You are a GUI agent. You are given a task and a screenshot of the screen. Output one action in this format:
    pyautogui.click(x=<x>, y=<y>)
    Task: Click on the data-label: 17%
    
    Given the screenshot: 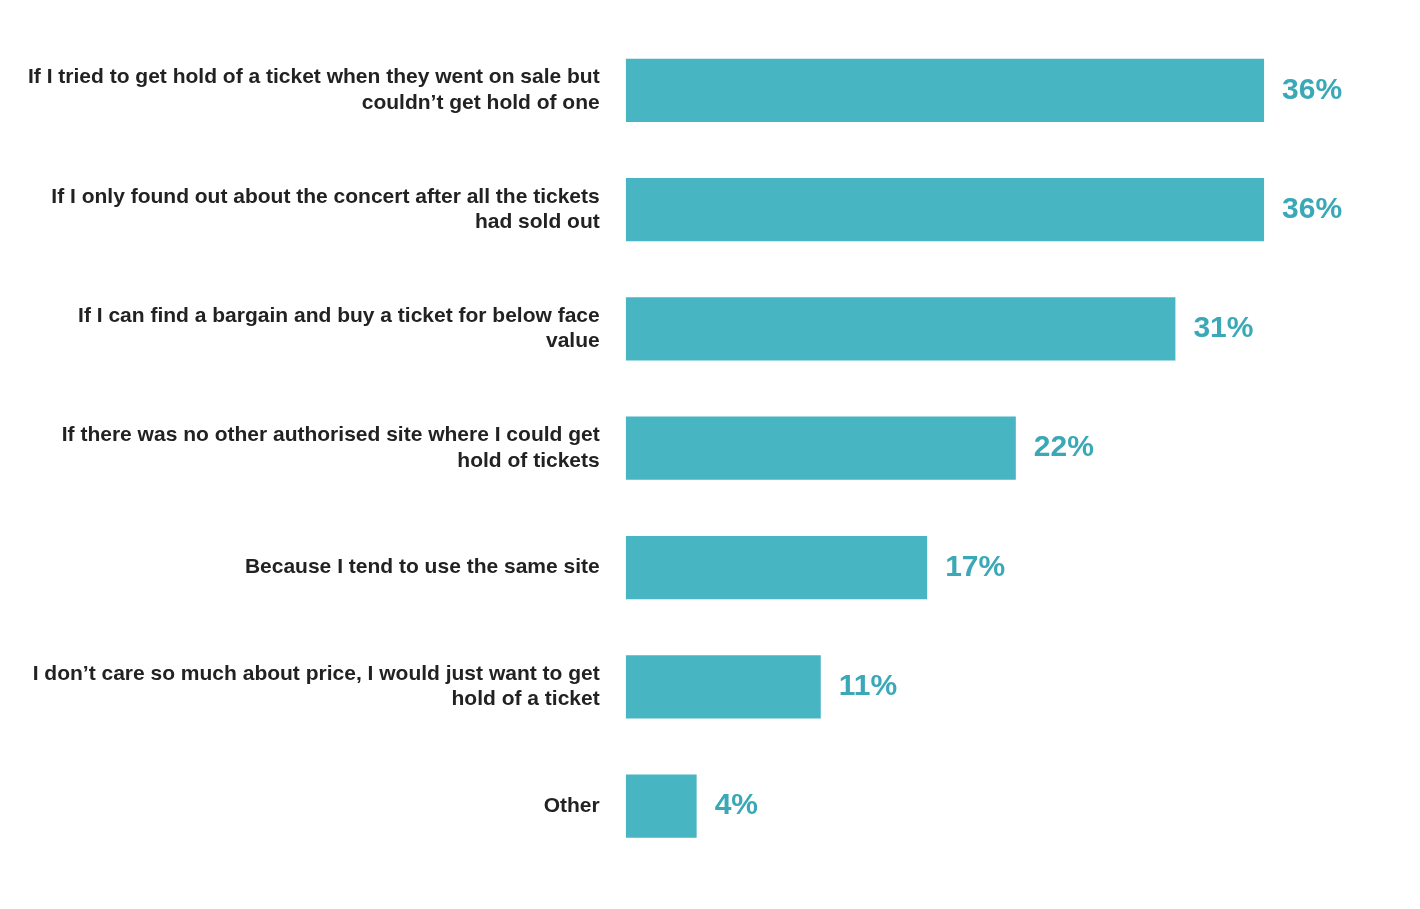 What is the action you would take?
    pyautogui.click(x=975, y=565)
    